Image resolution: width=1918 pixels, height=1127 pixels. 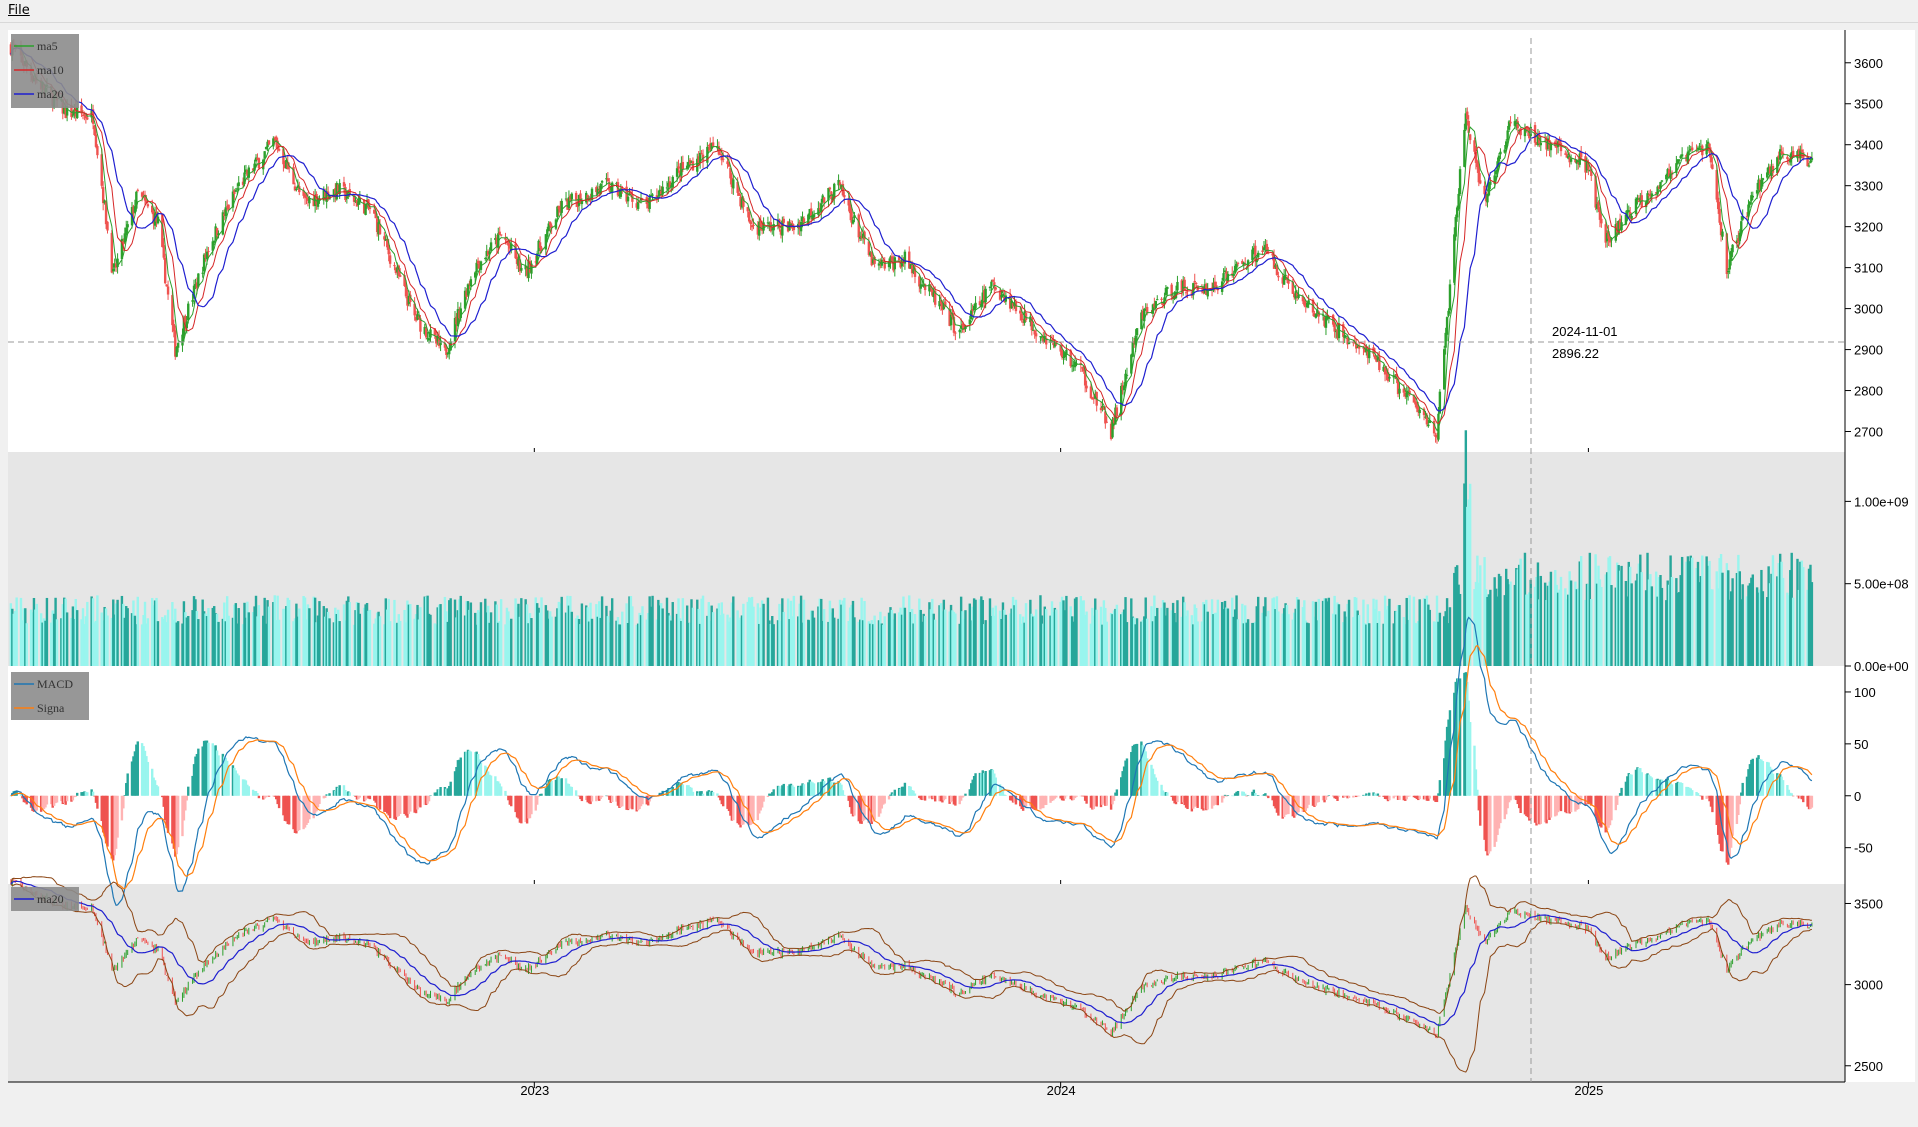 What do you see at coordinates (1865, 692) in the screenshot?
I see `macd-axis-tick-label: 100` at bounding box center [1865, 692].